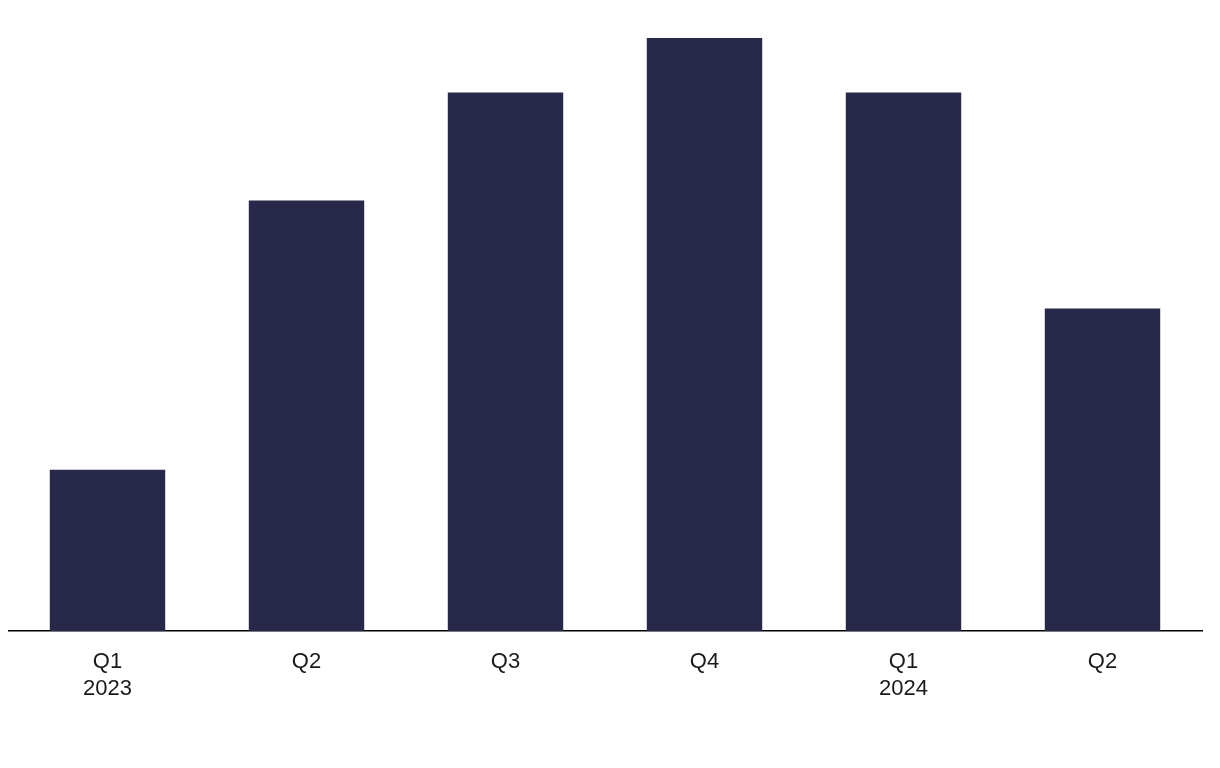  I want to click on x-tick-label: Q3, so click(505, 661).